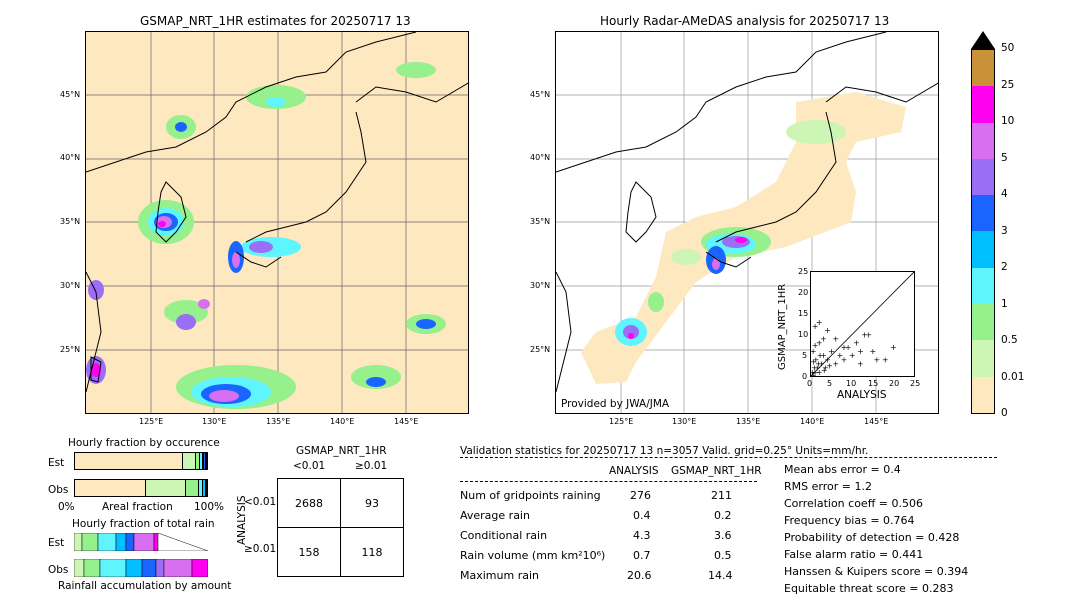 The image size is (1080, 612). I want to click on contingency-col-label: ≥0.01, so click(371, 466).